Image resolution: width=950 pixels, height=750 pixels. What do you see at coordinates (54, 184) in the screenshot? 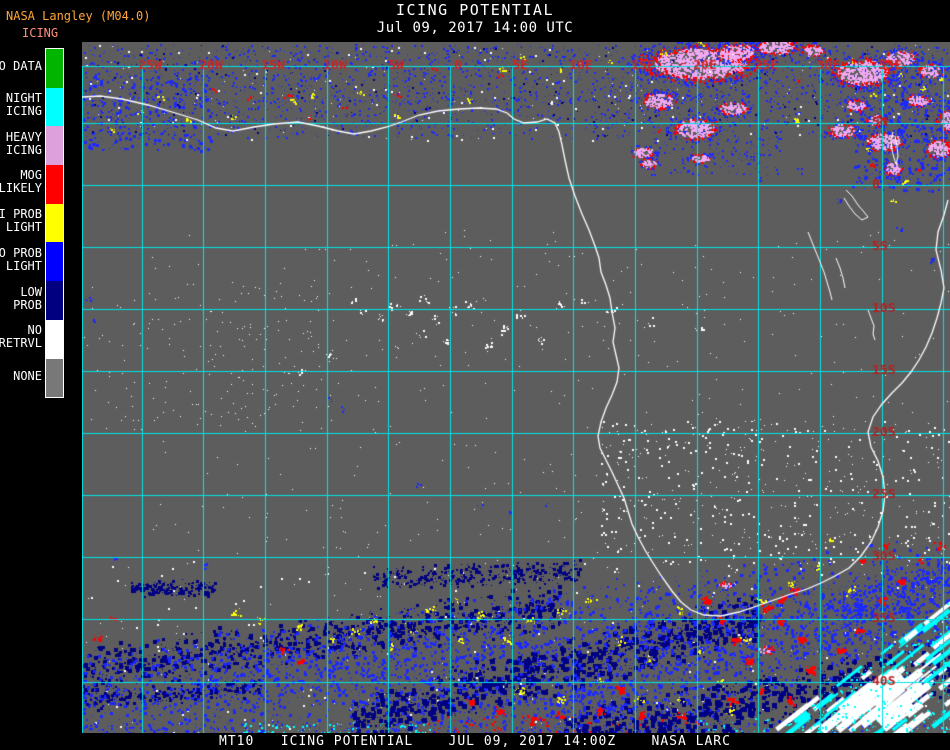
I see `legend-swatch-mog-likely` at bounding box center [54, 184].